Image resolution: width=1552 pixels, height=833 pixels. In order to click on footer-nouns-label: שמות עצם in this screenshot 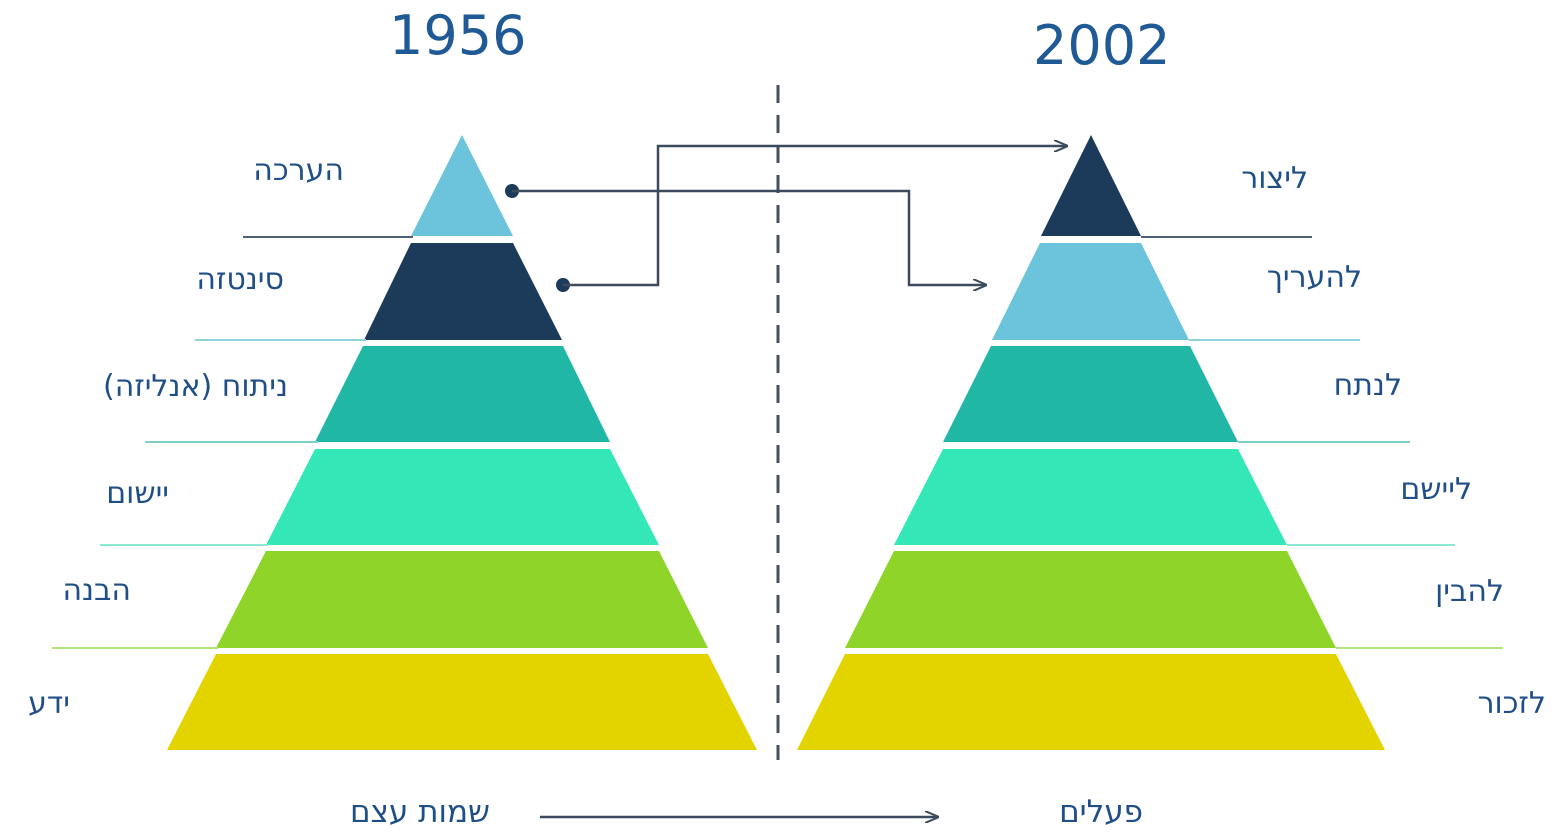, I will do `click(419, 812)`.